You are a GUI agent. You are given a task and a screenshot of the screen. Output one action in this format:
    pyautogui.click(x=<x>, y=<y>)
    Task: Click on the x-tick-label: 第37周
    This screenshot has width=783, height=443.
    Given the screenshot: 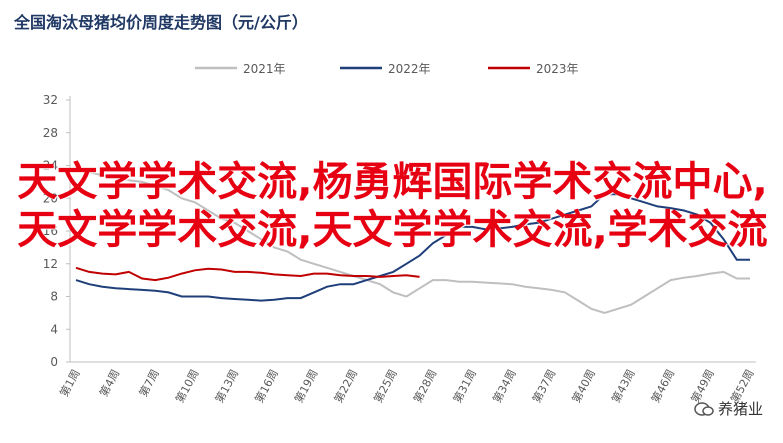 What is the action you would take?
    pyautogui.click(x=543, y=386)
    